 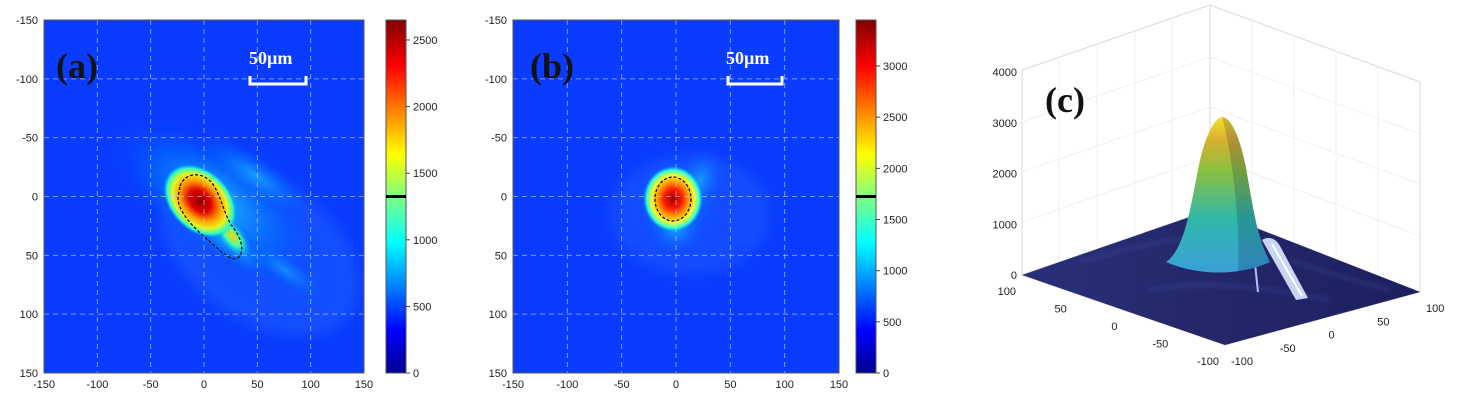 What do you see at coordinates (310, 385) in the screenshot?
I see `panel-a-x-tick-label: 100` at bounding box center [310, 385].